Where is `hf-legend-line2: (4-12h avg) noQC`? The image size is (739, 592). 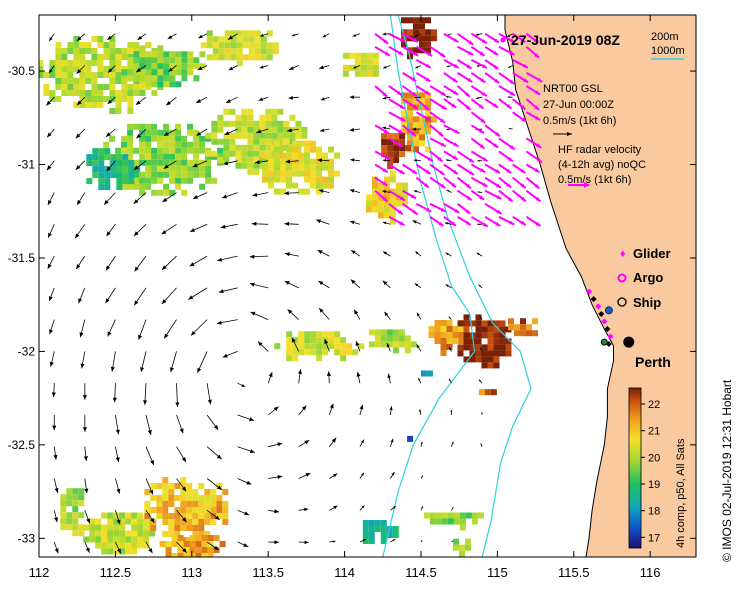
hf-legend-line2: (4-12h avg) noQC is located at coordinates (602, 165).